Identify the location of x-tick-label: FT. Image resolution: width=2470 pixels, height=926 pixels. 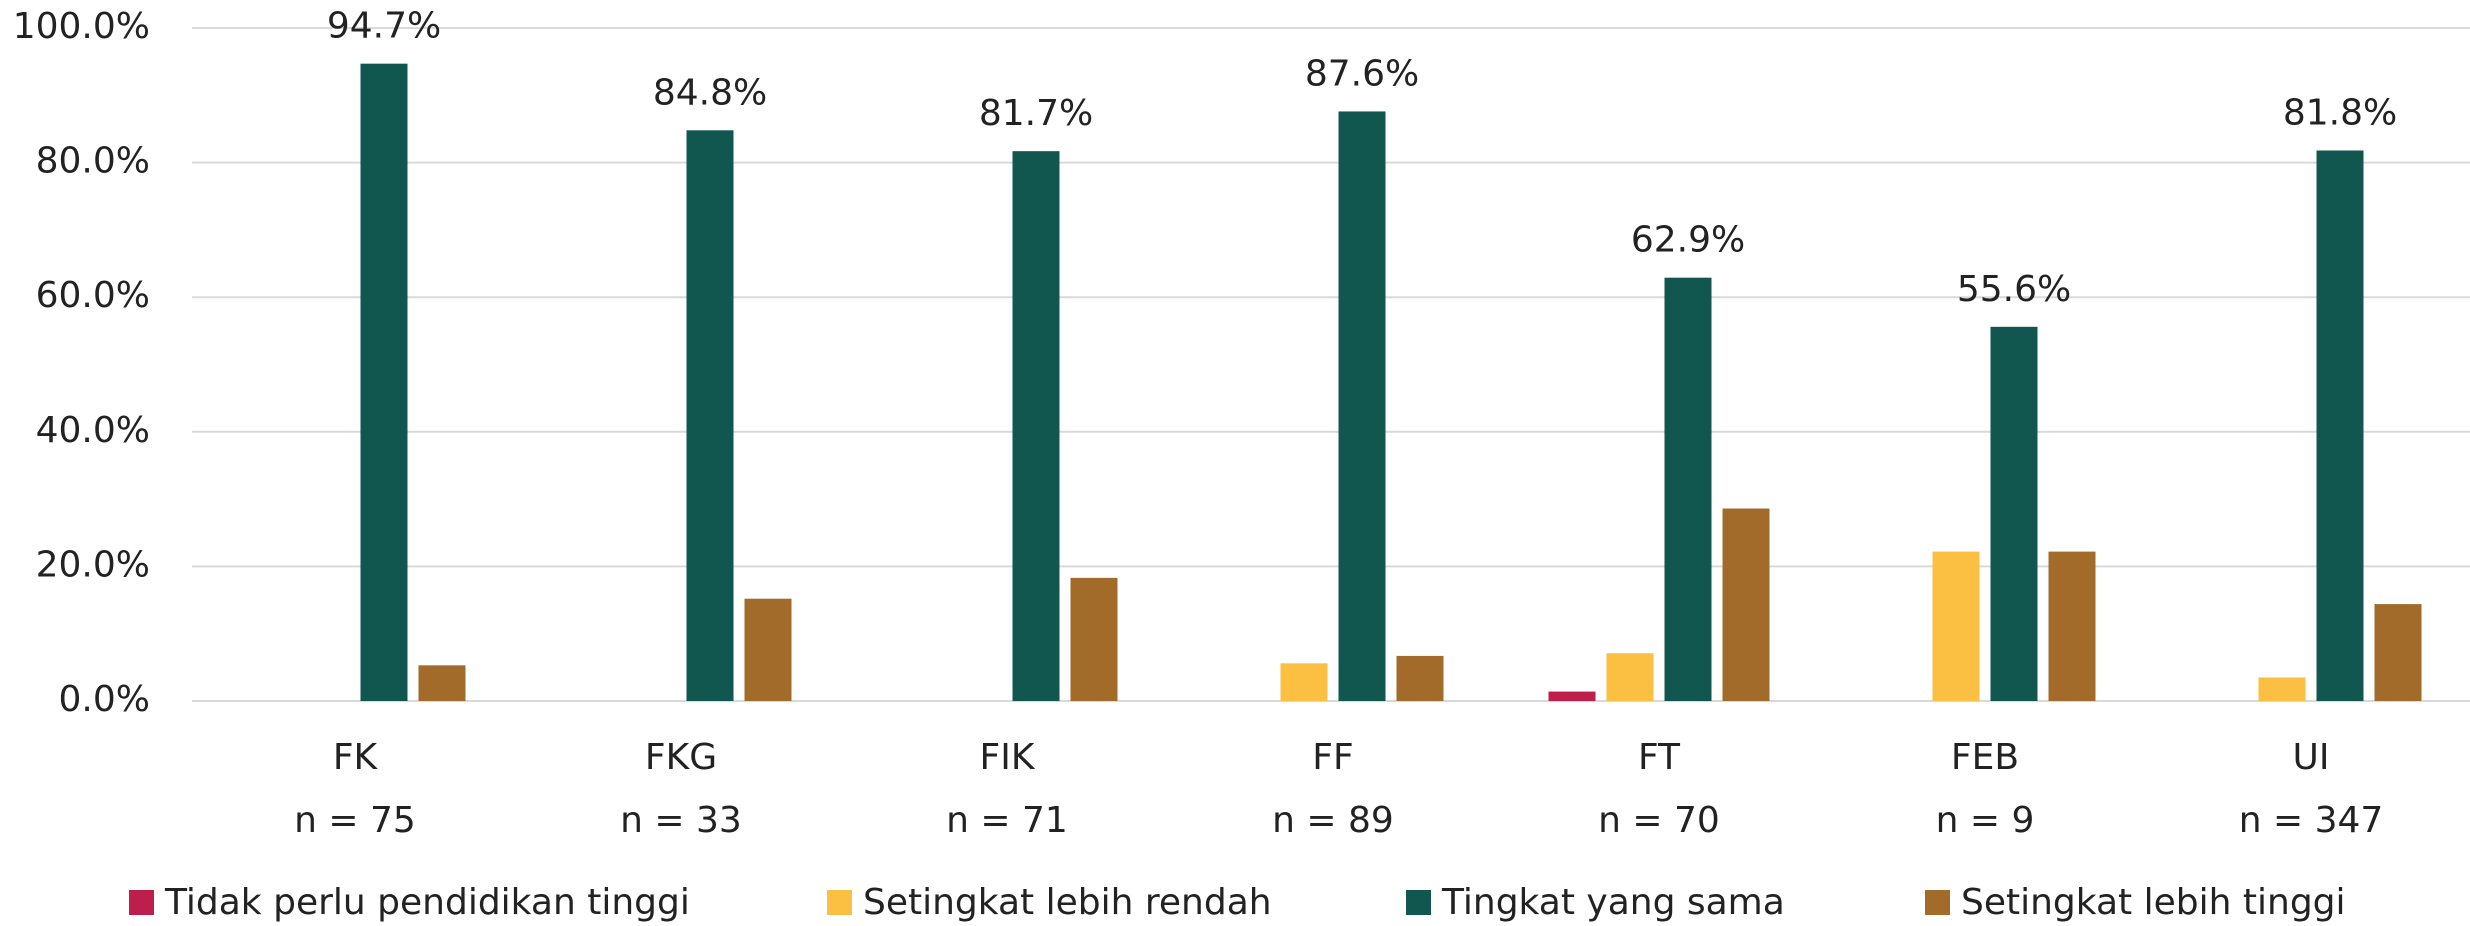
(1659, 757).